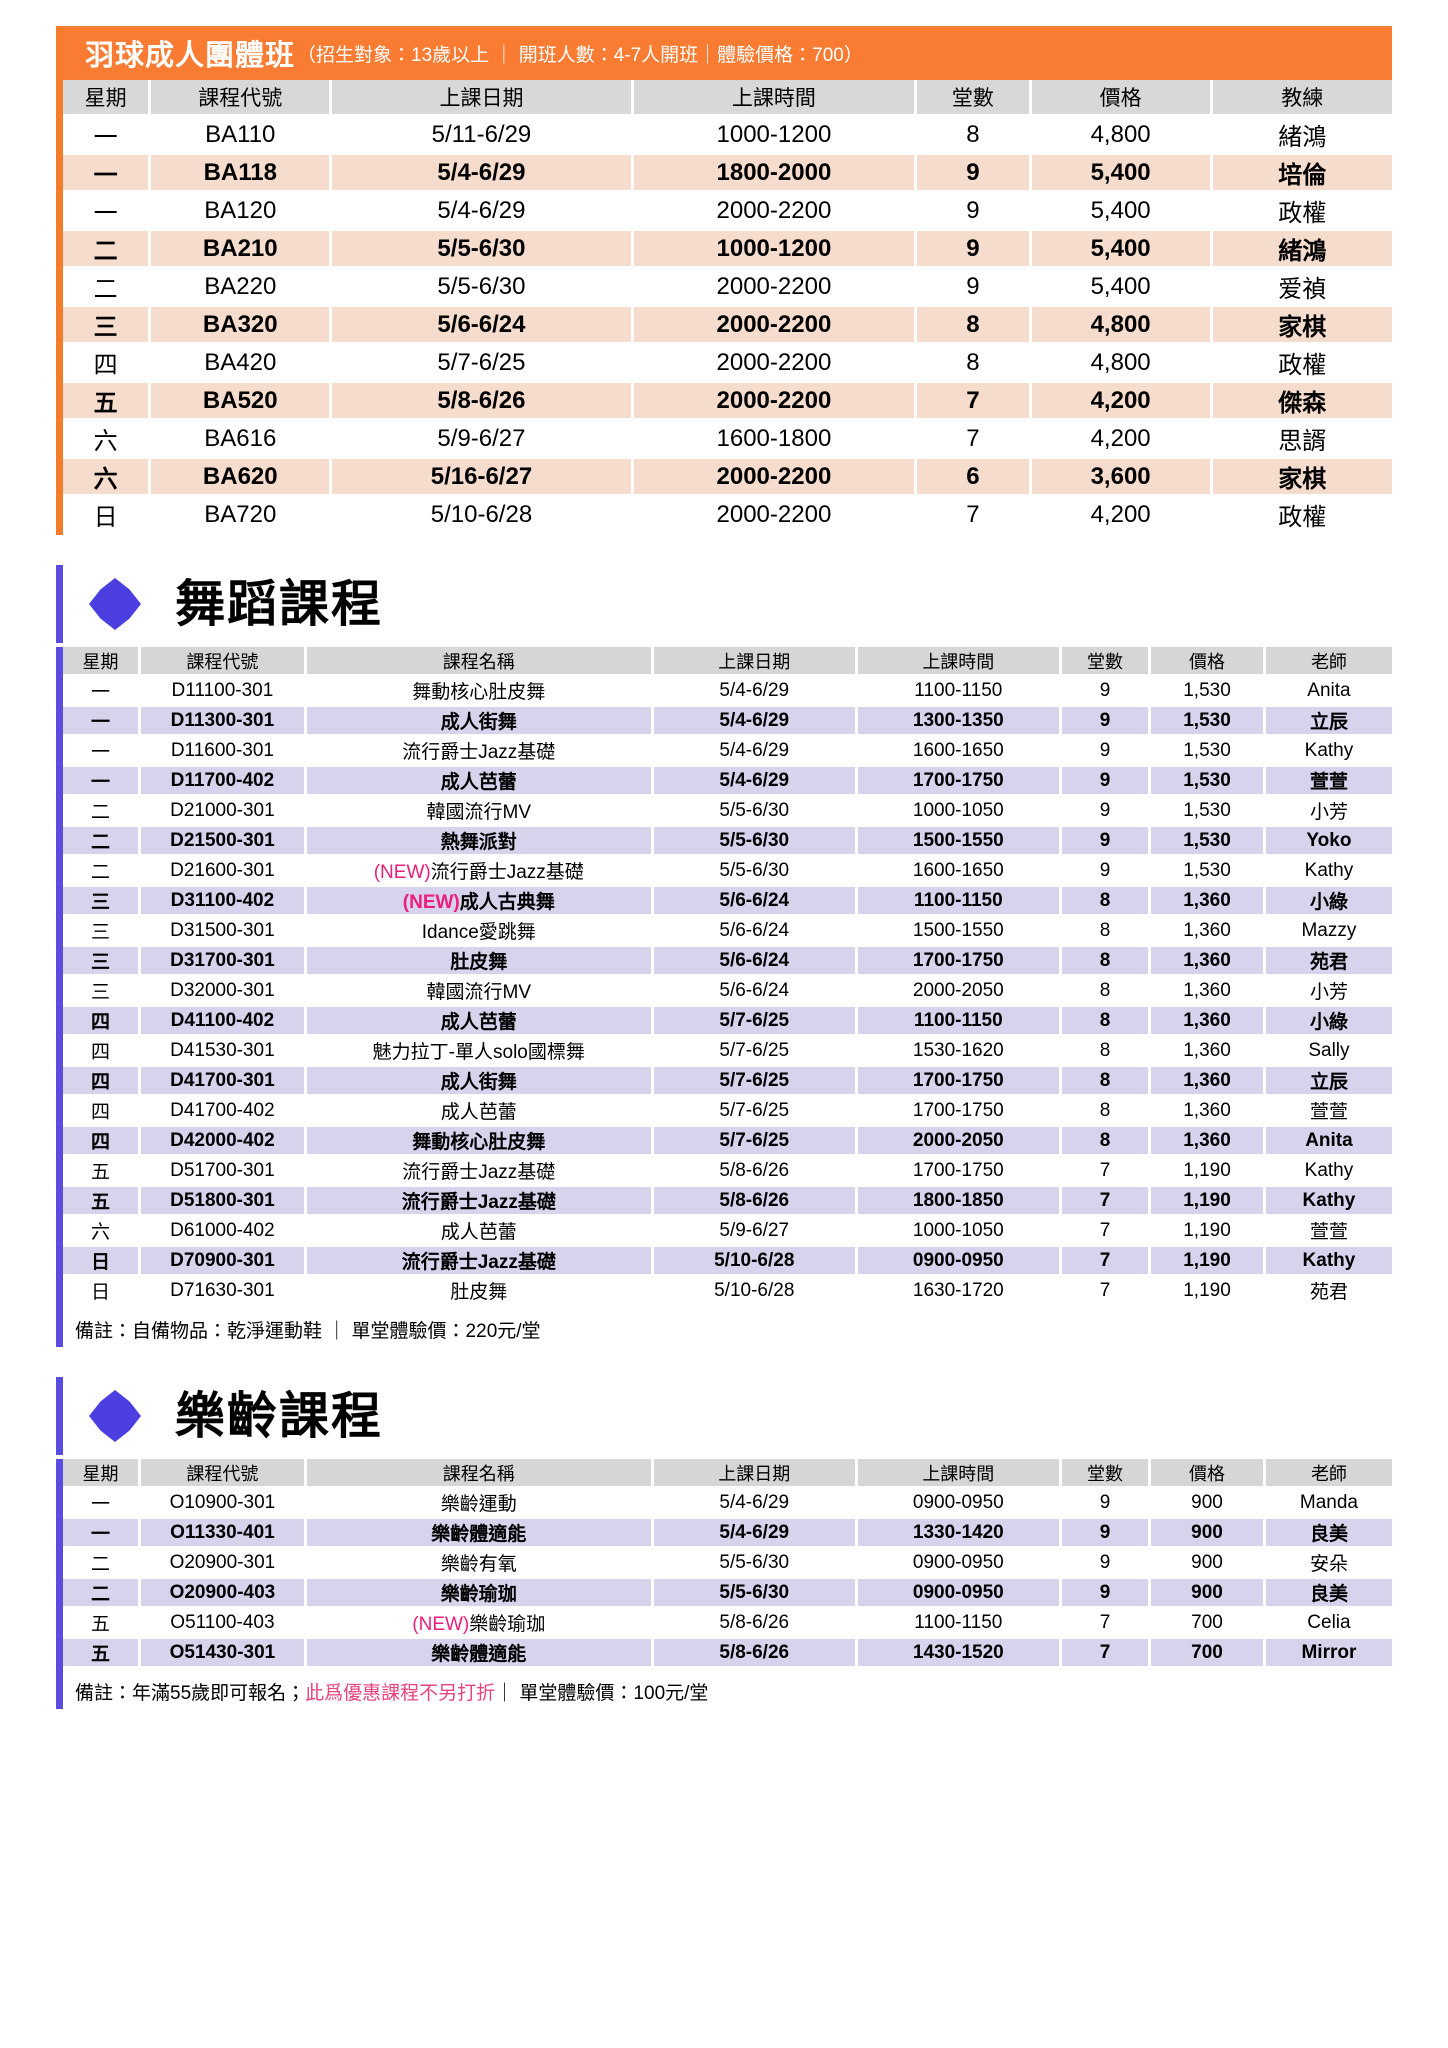 This screenshot has height=2048, width=1448. I want to click on dance-section-heading: 舞蹈課程, so click(724, 604).